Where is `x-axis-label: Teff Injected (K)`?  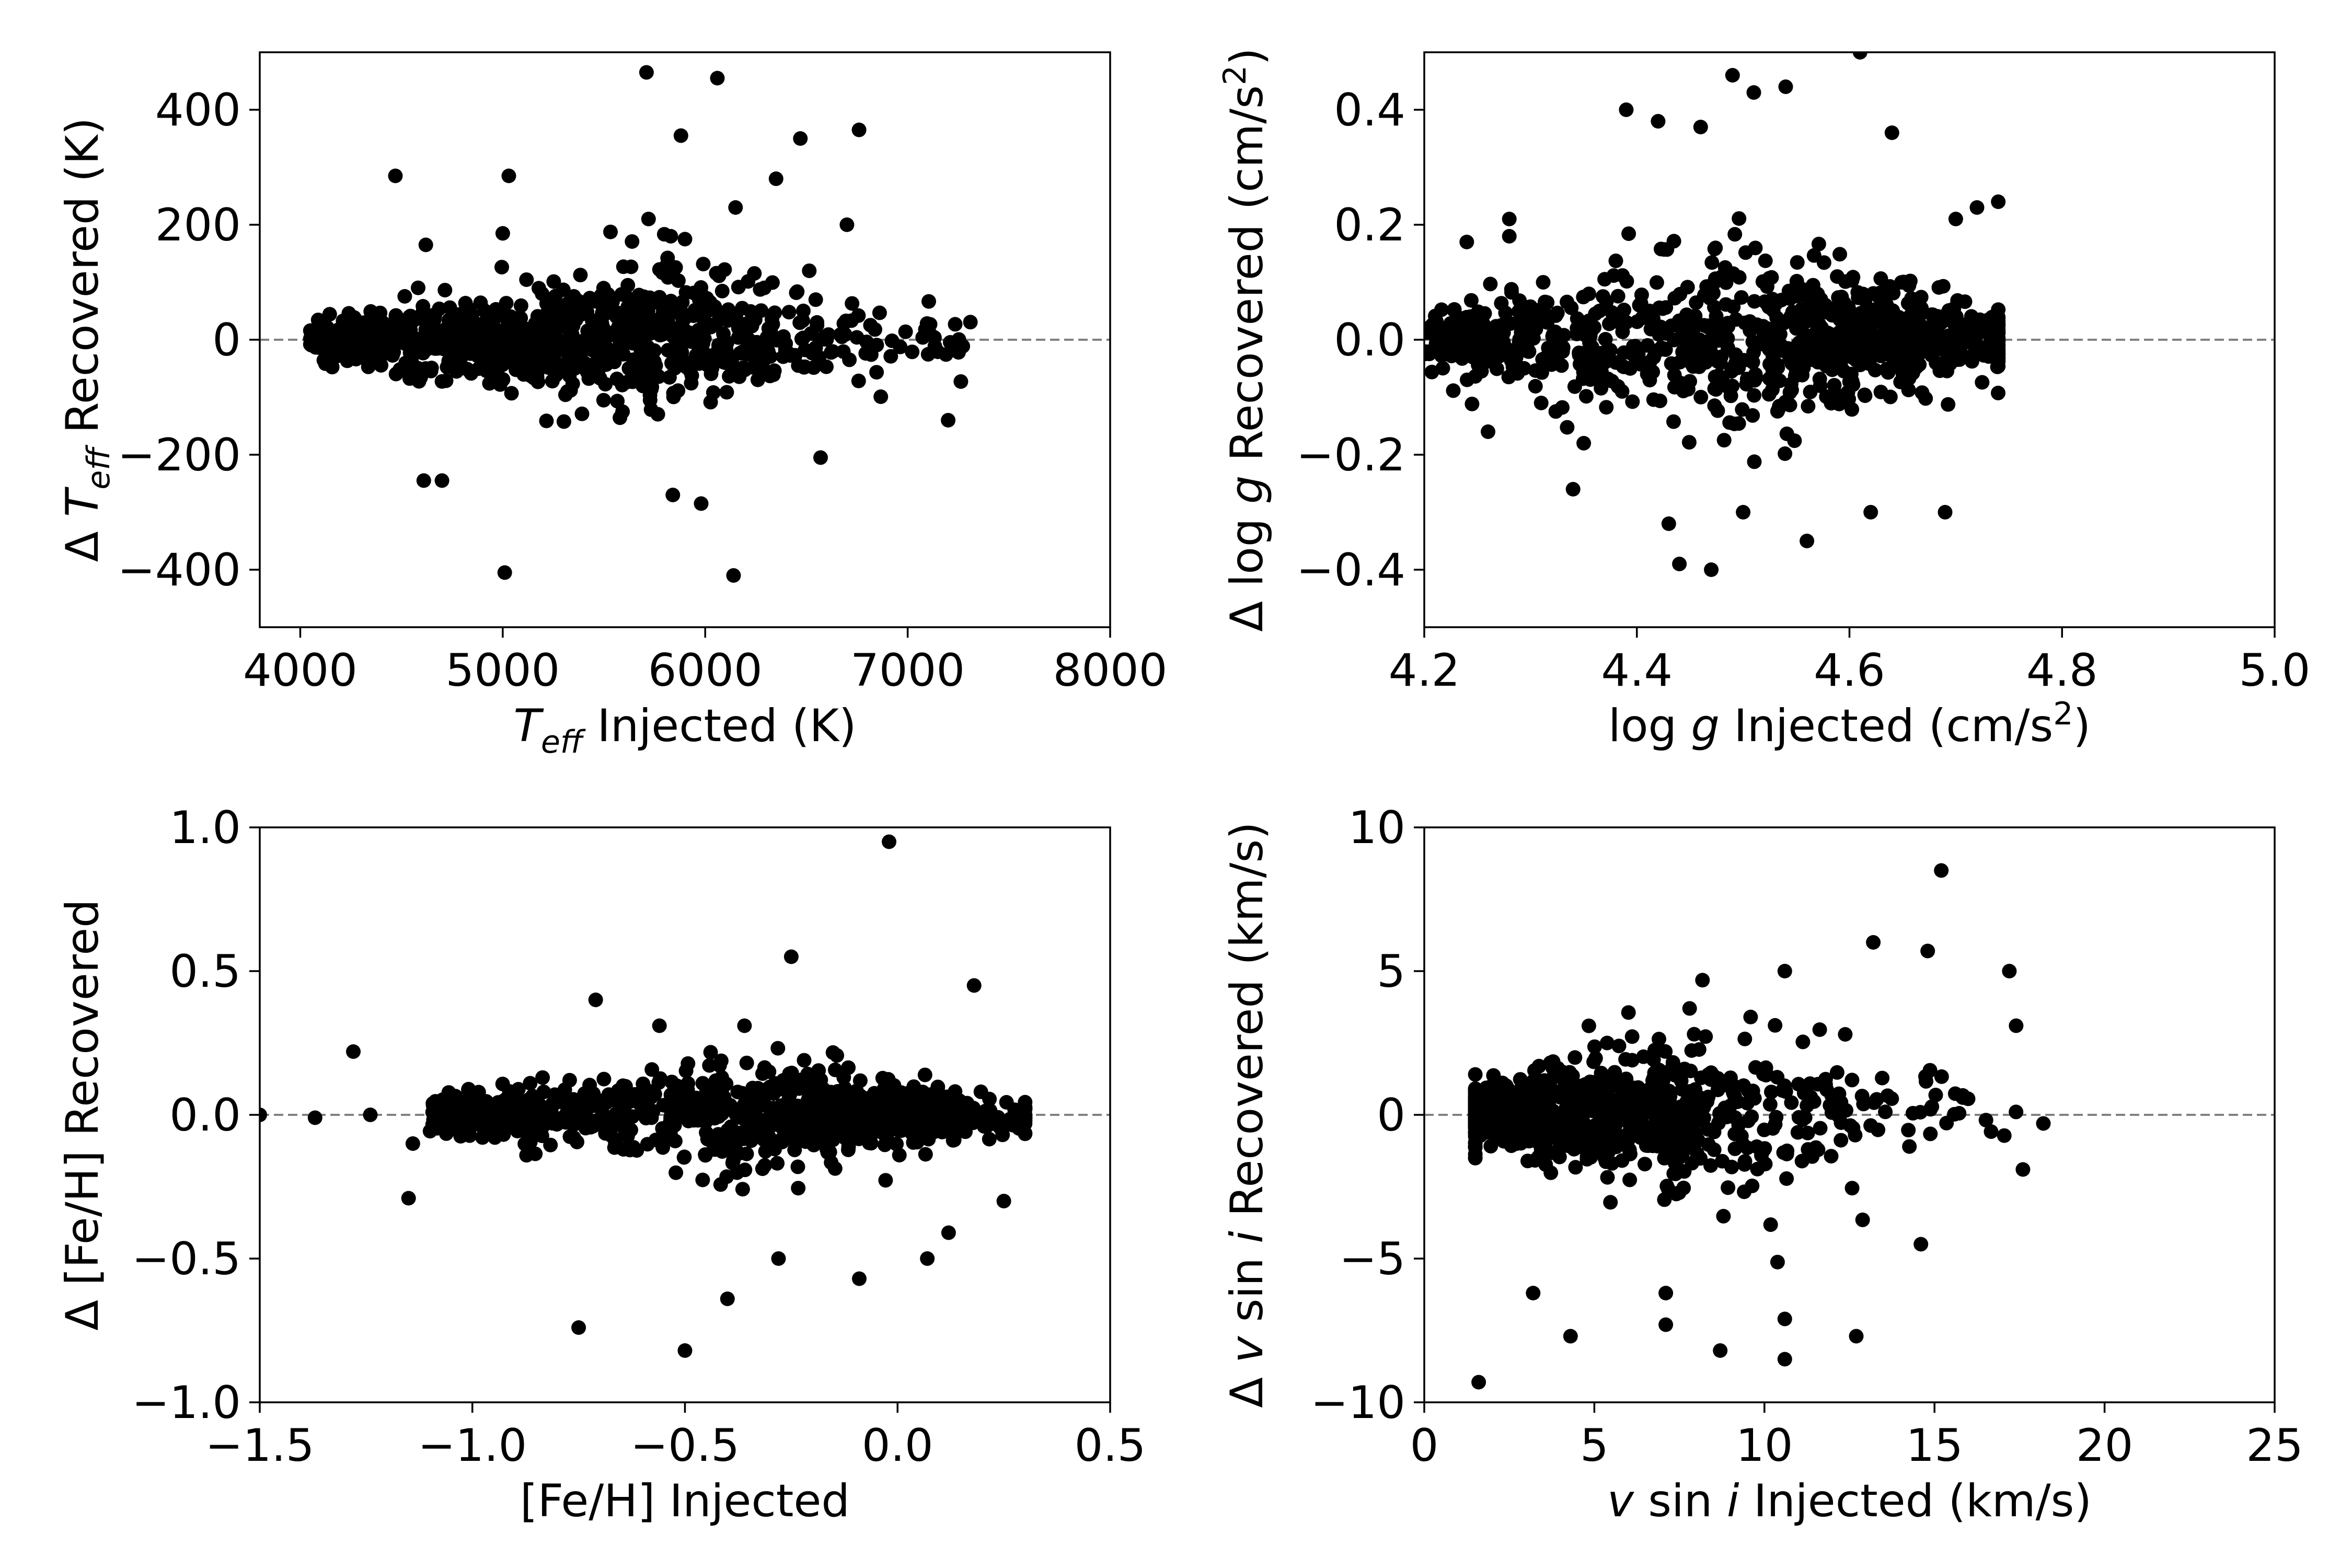 x-axis-label: Teff Injected (K) is located at coordinates (684, 730).